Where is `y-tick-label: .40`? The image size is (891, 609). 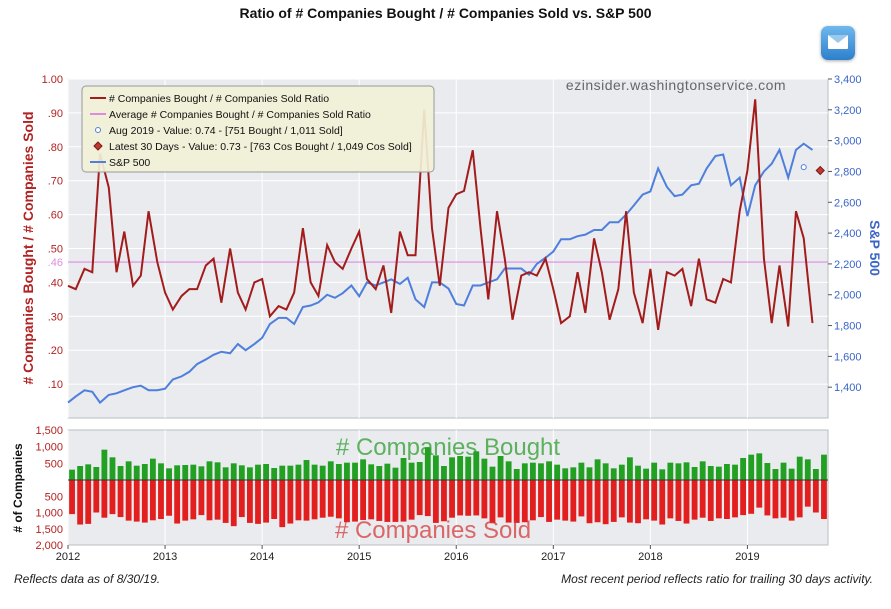
y-tick-label: .40 is located at coordinates (55, 283).